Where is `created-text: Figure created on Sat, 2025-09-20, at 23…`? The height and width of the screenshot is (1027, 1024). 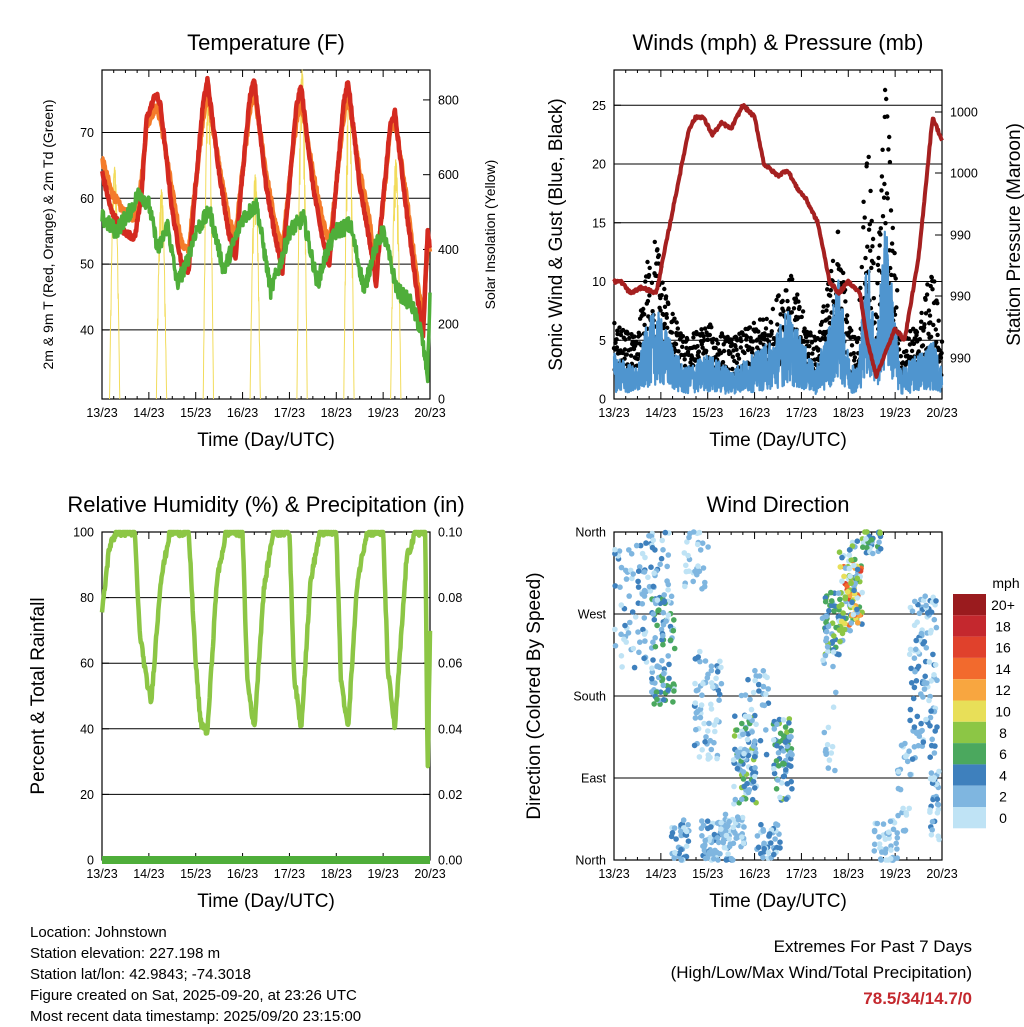 created-text: Figure created on Sat, 2025-09-20, at 23… is located at coordinates (193, 995).